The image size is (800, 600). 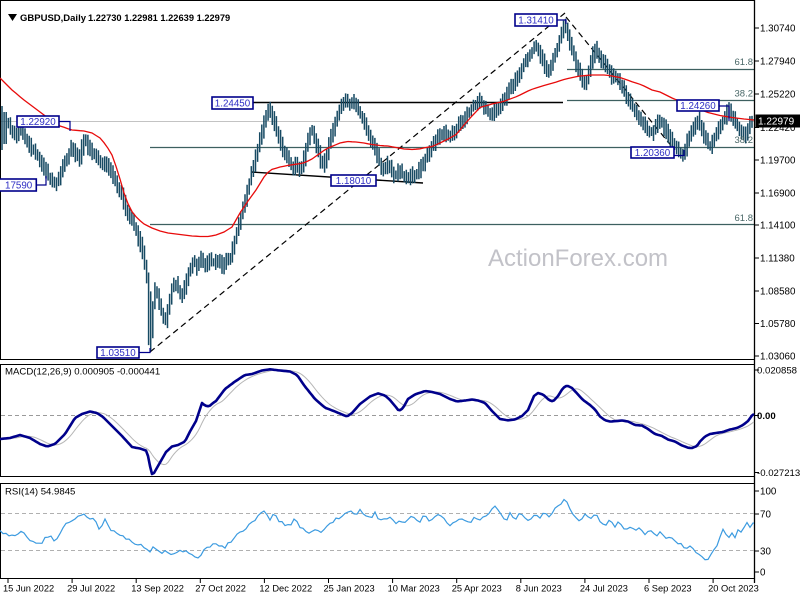 What do you see at coordinates (778, 128) in the screenshot?
I see `svg-text: 1.22420` at bounding box center [778, 128].